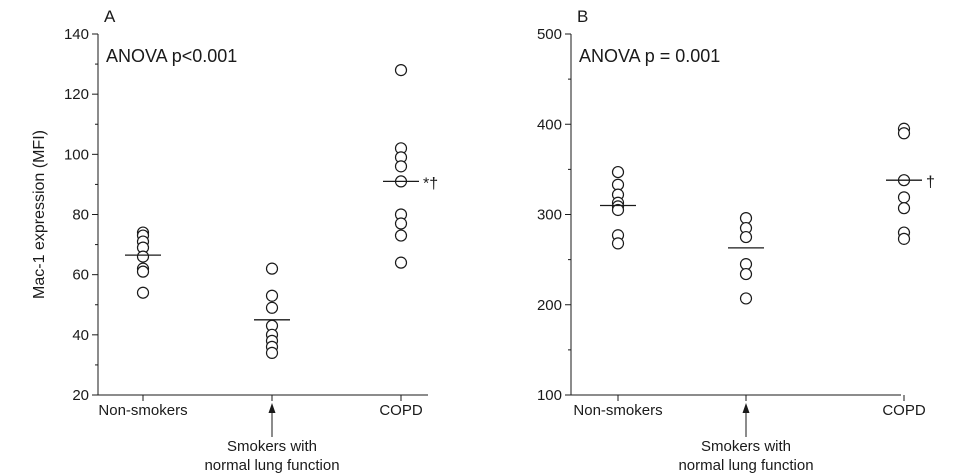  What do you see at coordinates (110, 16) in the screenshot?
I see `panel-label: A` at bounding box center [110, 16].